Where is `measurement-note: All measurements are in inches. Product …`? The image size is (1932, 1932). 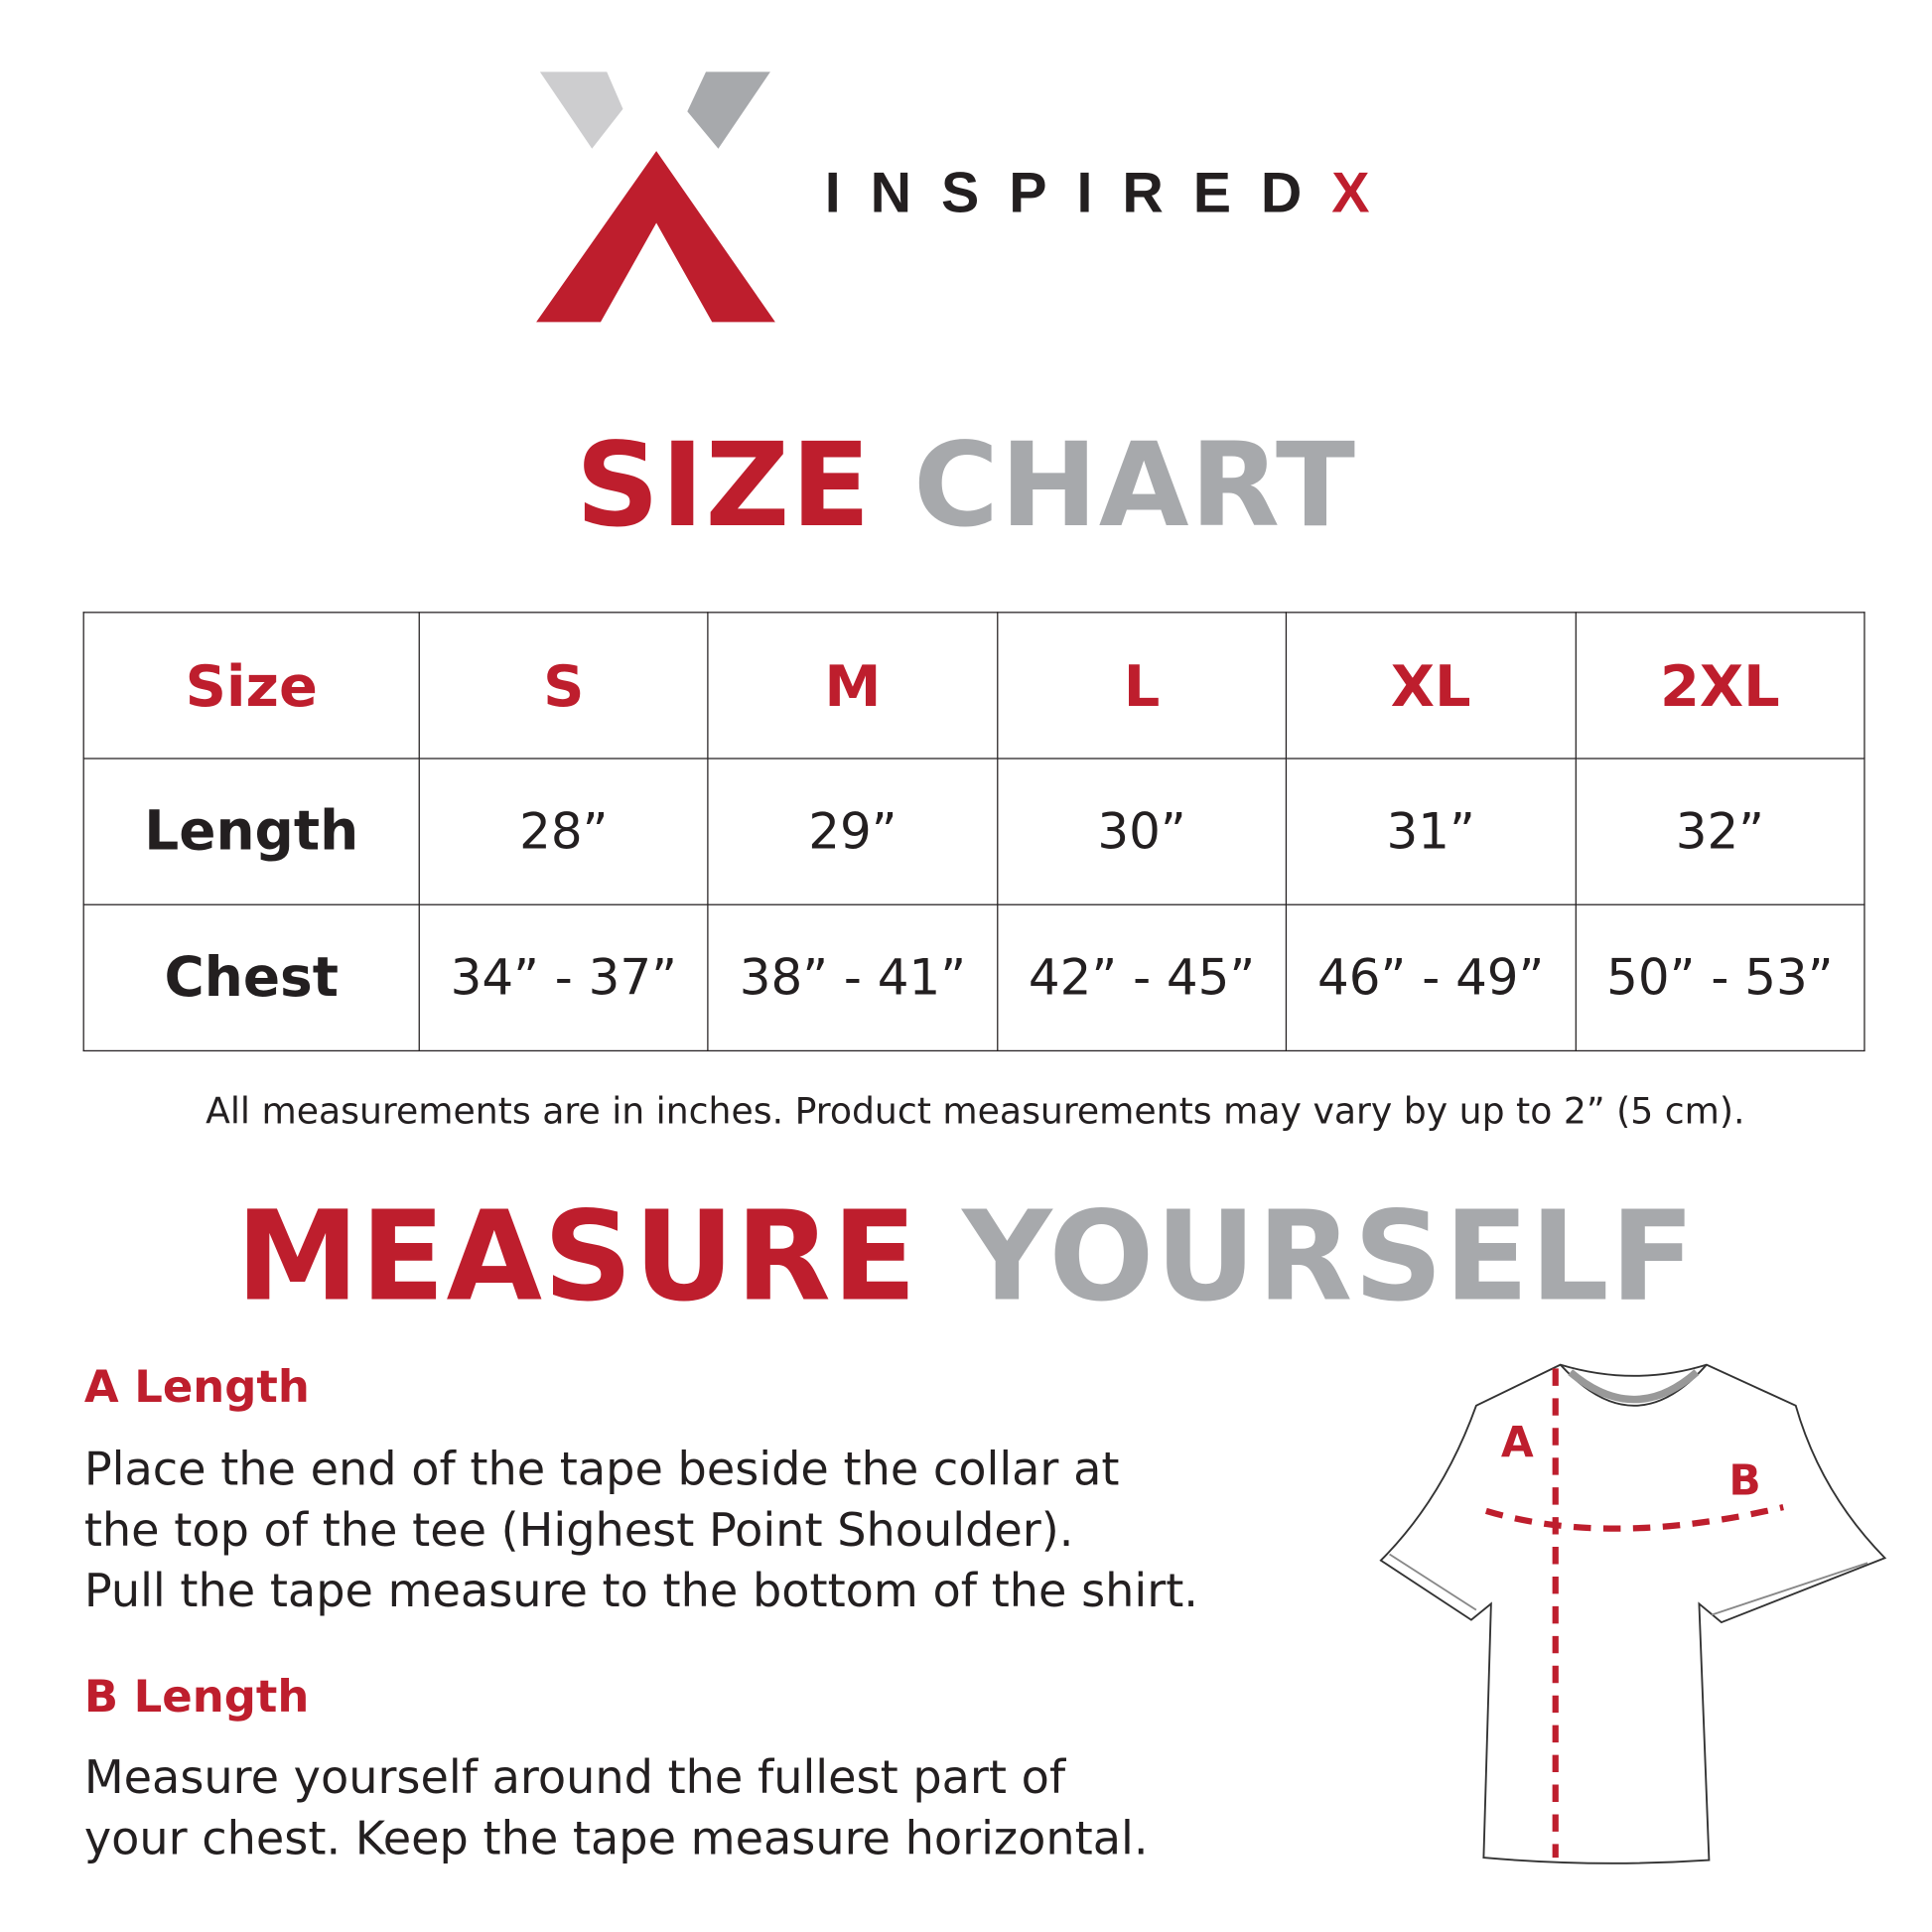 measurement-note: All measurements are in inches. Product … is located at coordinates (975, 1111).